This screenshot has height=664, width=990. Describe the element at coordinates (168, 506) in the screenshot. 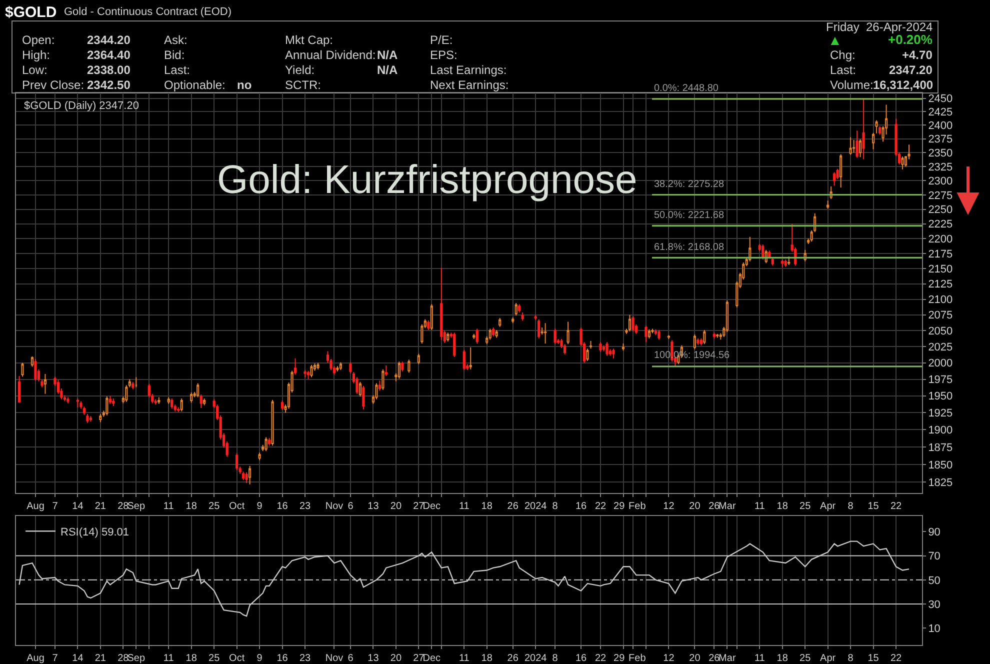

I see `x-tick-label: 11` at that location.